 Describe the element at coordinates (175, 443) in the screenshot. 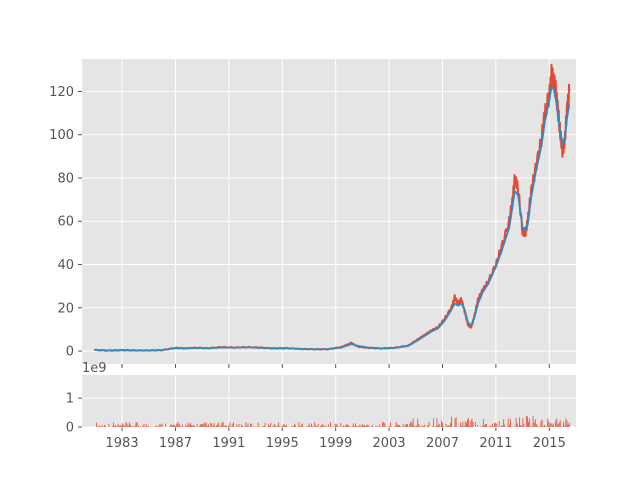

I see `x-tick-label: 1987` at that location.